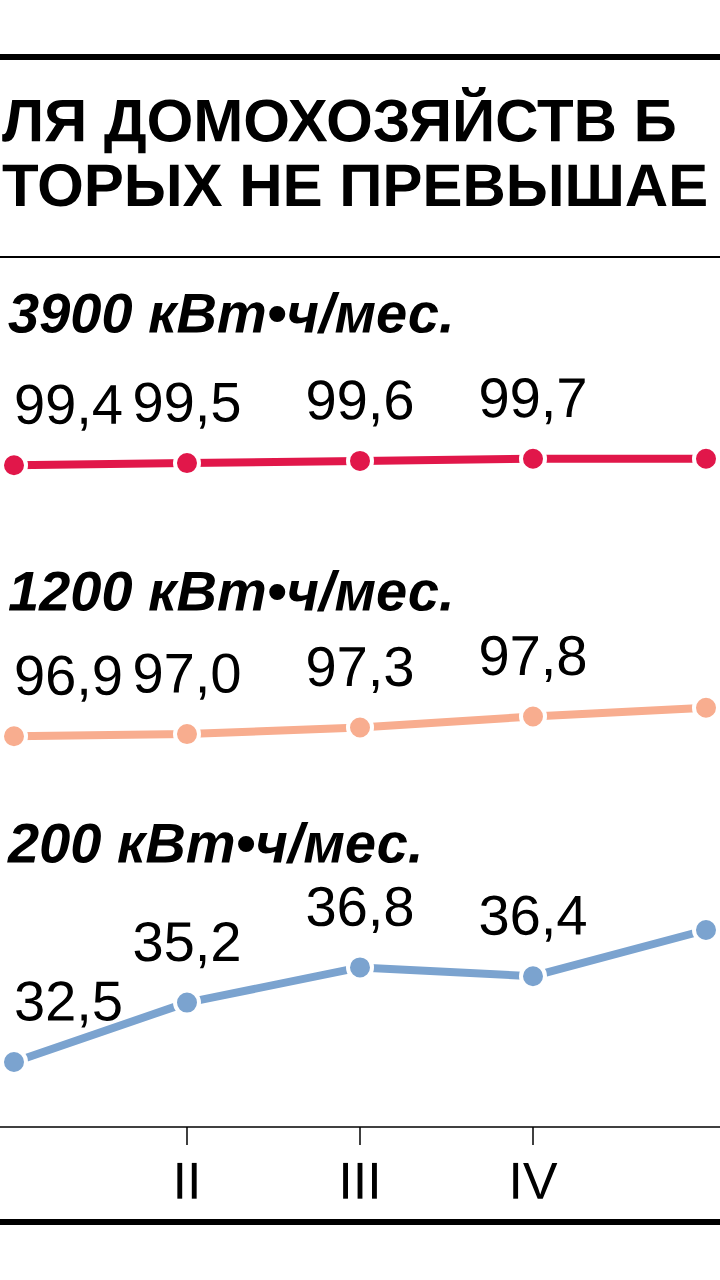 This screenshot has height=1280, width=720. I want to click on data-label: 99,5, so click(187, 405).